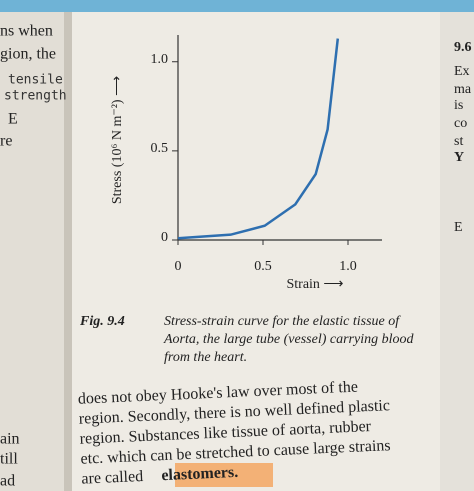 The height and width of the screenshot is (491, 474). Describe the element at coordinates (68, 245) in the screenshot. I see `gutter` at that location.